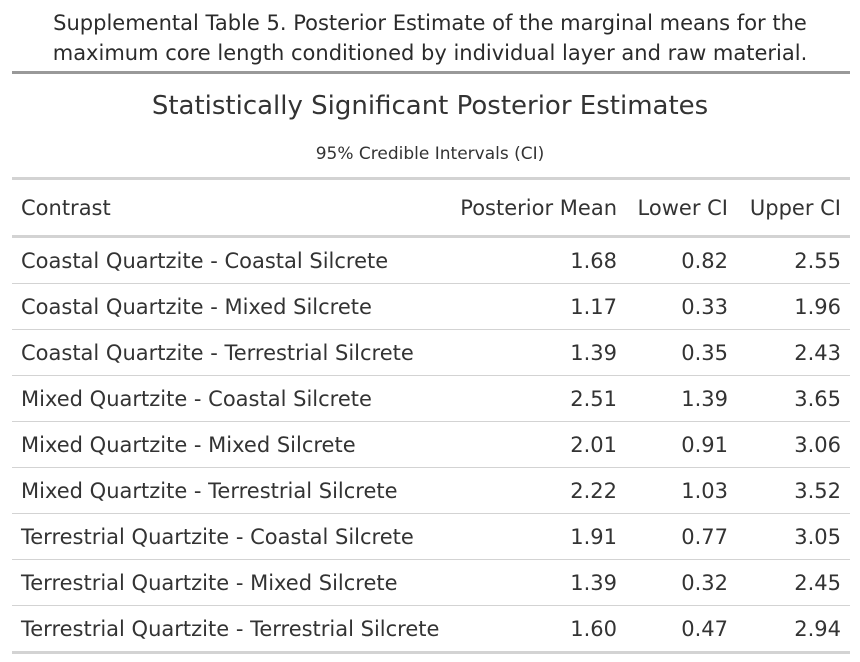 The height and width of the screenshot is (662, 860). Describe the element at coordinates (196, 306) in the screenshot. I see `cell-contrast: Coastal Quartzite - Mixed Silcrete` at that location.